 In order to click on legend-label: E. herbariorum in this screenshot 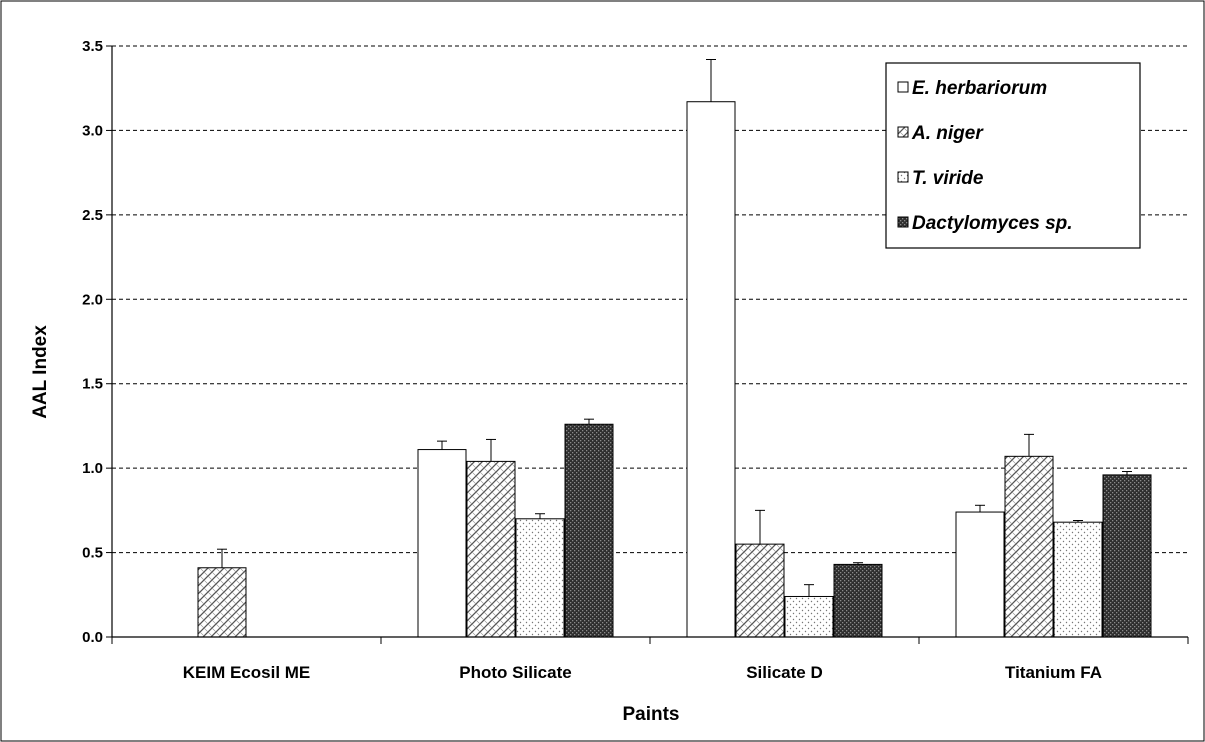, I will do `click(979, 88)`.